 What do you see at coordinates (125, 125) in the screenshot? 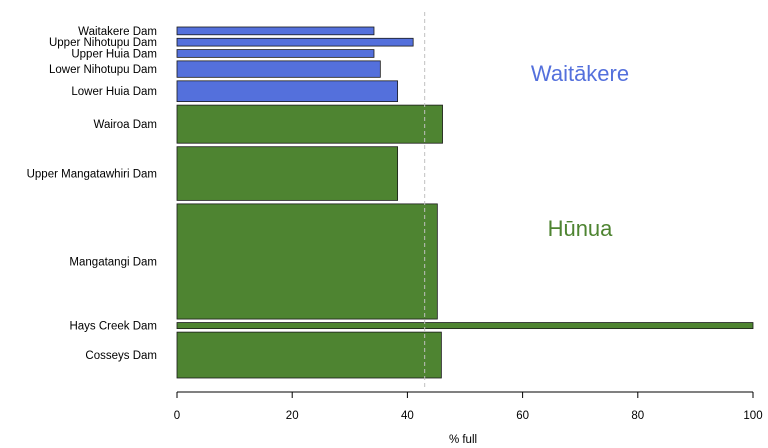
I see `category-label: Wairoa Dam` at bounding box center [125, 125].